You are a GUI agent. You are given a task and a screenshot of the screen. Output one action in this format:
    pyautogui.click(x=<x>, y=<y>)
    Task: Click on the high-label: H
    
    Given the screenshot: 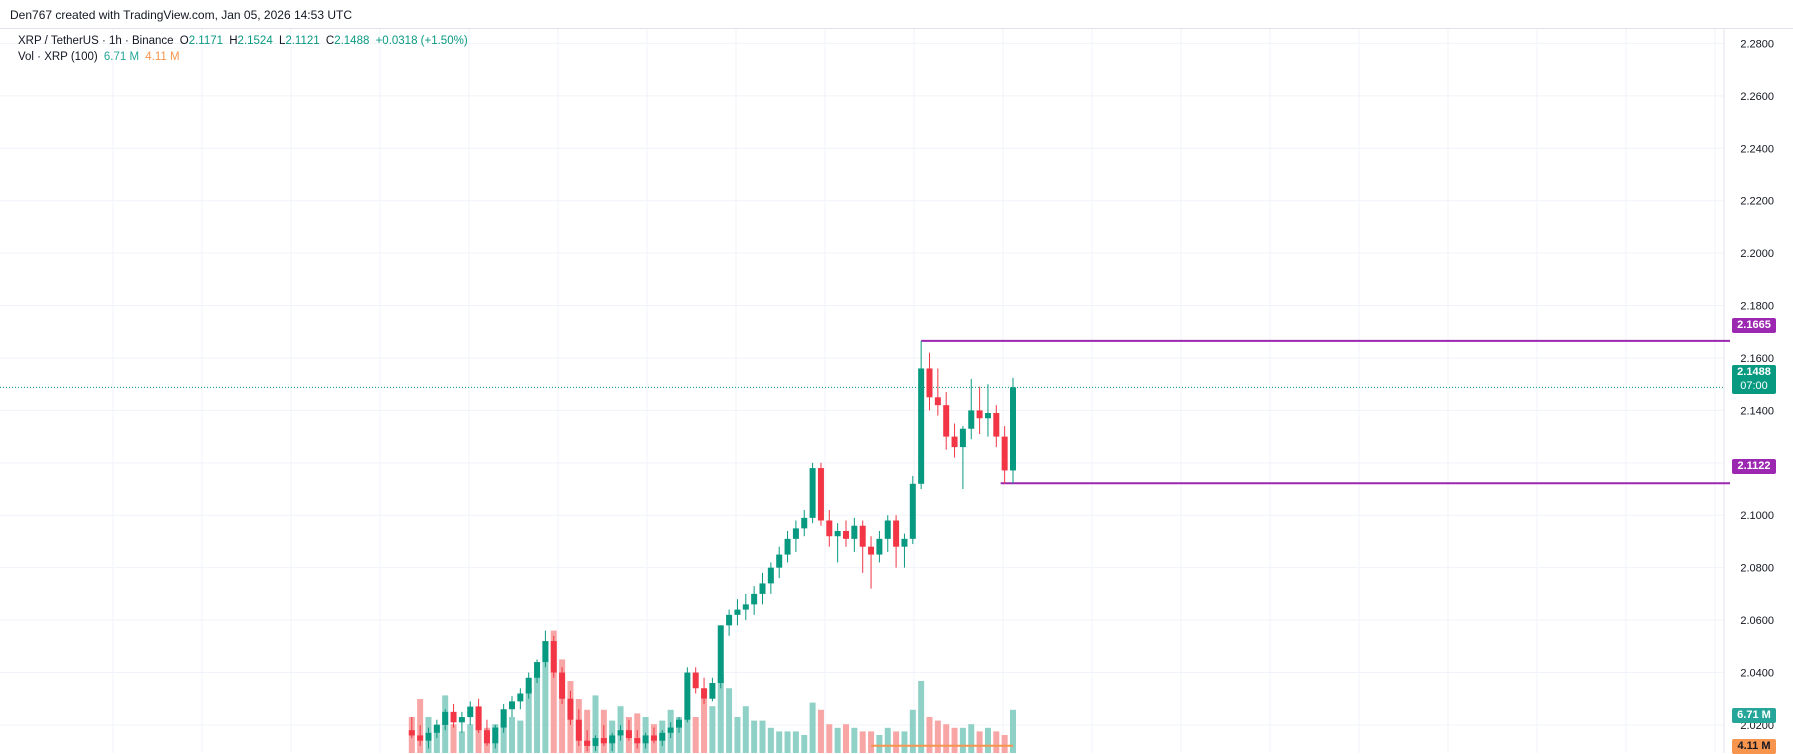 What is the action you would take?
    pyautogui.click(x=233, y=41)
    